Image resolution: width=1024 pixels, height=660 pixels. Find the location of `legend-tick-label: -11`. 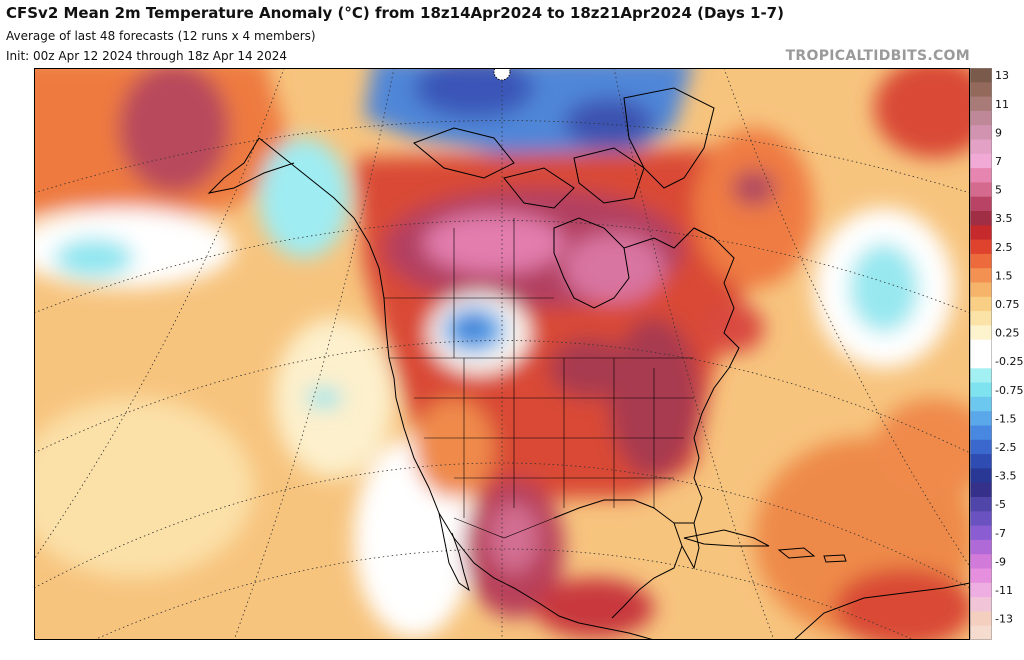

legend-tick-label: -11 is located at coordinates (1004, 590).